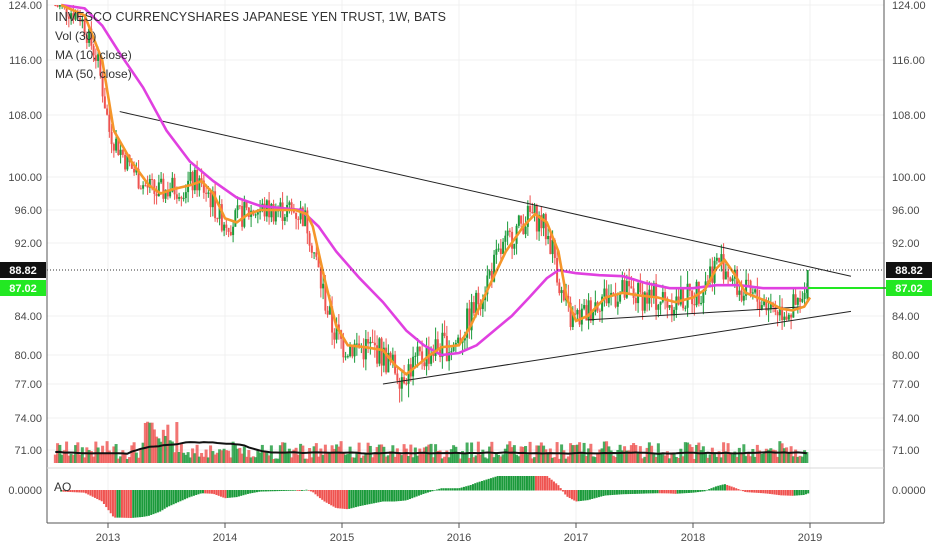 The width and height of the screenshot is (932, 550). What do you see at coordinates (25, 6) in the screenshot?
I see `y-tick-label-left: 124.00` at bounding box center [25, 6].